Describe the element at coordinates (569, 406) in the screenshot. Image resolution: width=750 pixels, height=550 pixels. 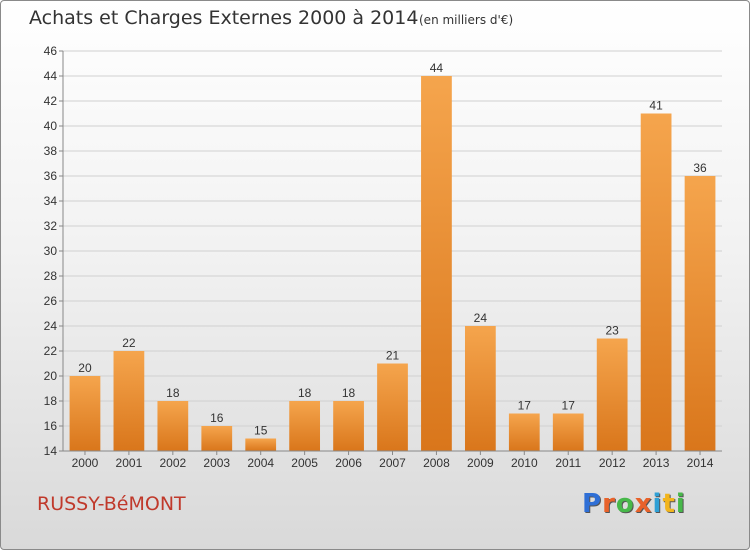
I see `value-label-2011: 17` at that location.